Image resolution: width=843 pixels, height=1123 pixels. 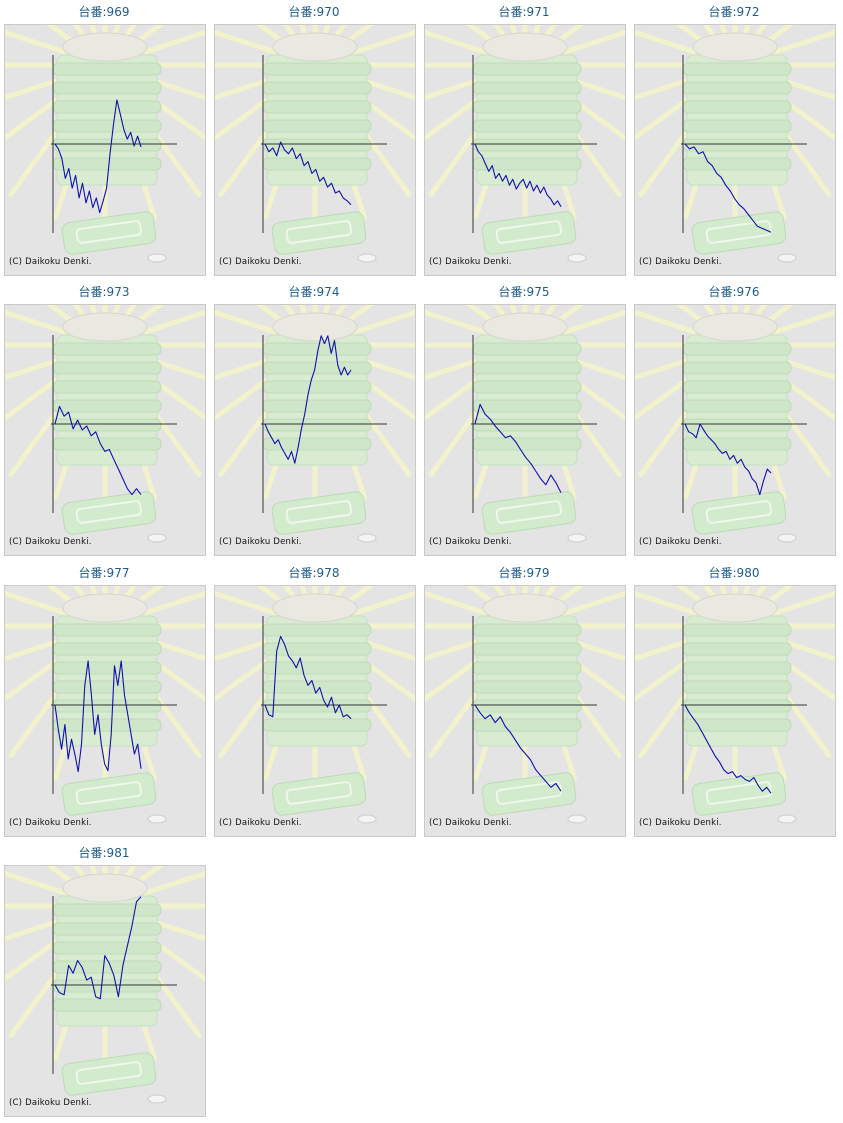 I want to click on chart-title: 台番:973, so click(x=104, y=292).